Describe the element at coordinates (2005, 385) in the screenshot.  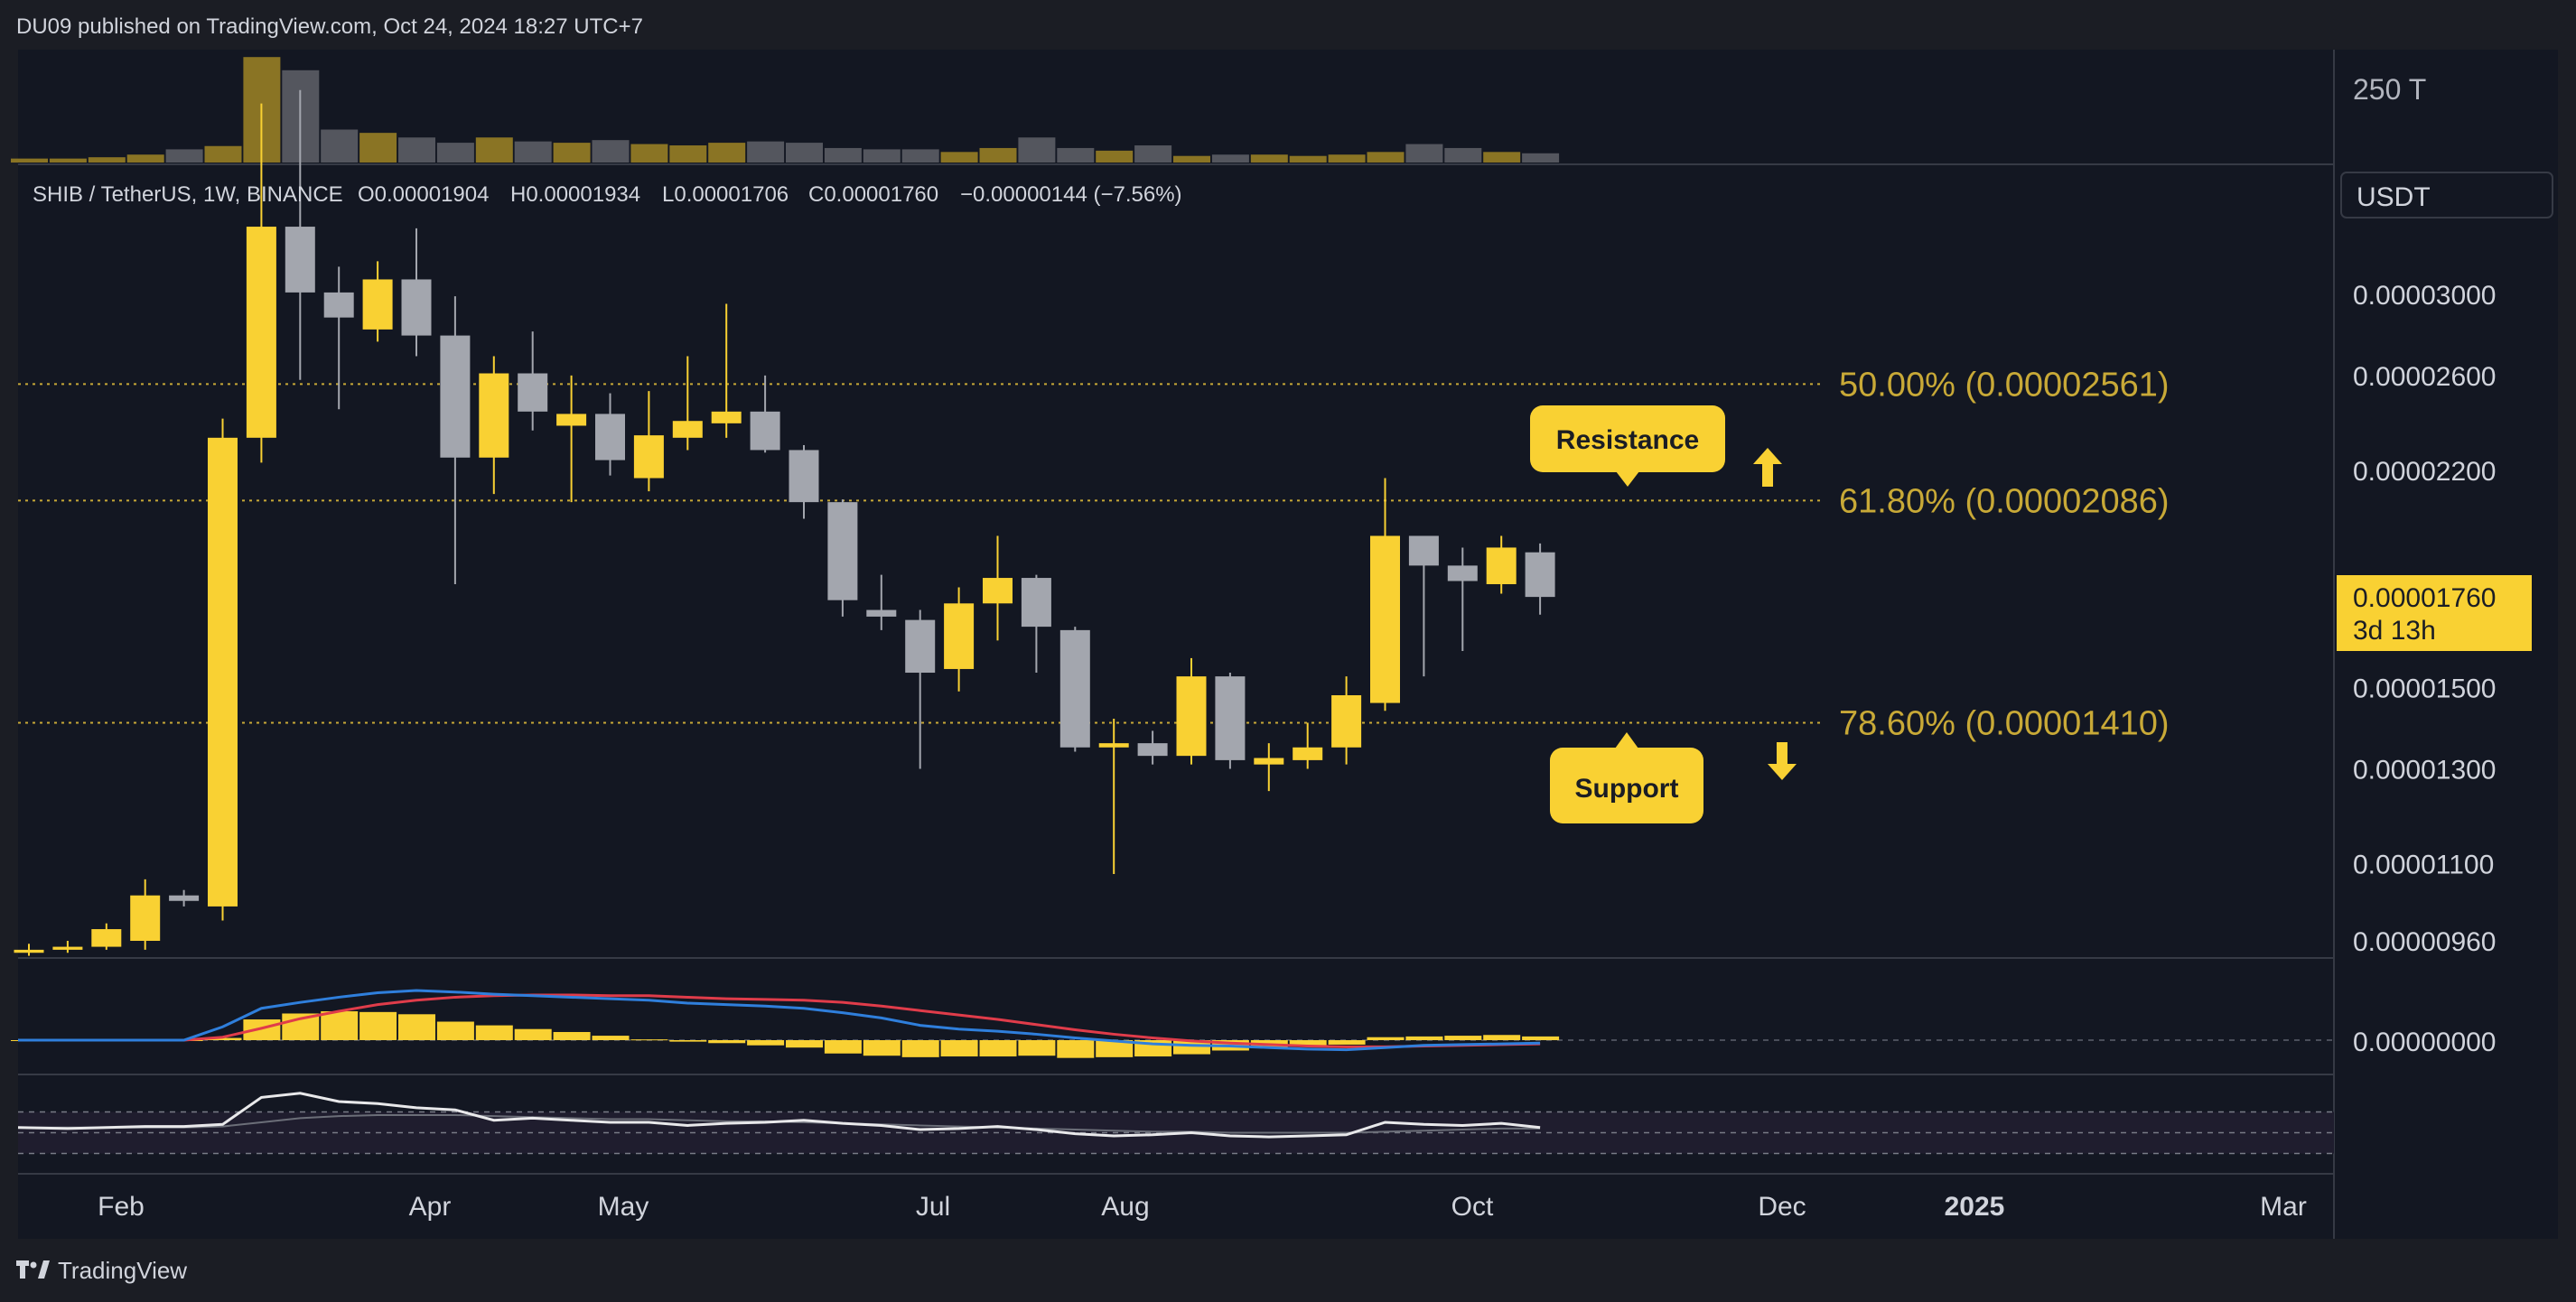
I see `fib-label-0: 50.00% (0.00002561)` at that location.